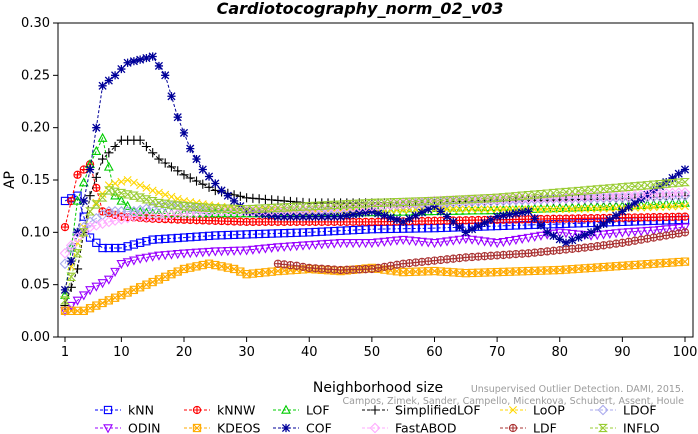 The height and width of the screenshot is (434, 698). What do you see at coordinates (641, 427) in the screenshot?
I see `legend-label: INFLO` at bounding box center [641, 427].